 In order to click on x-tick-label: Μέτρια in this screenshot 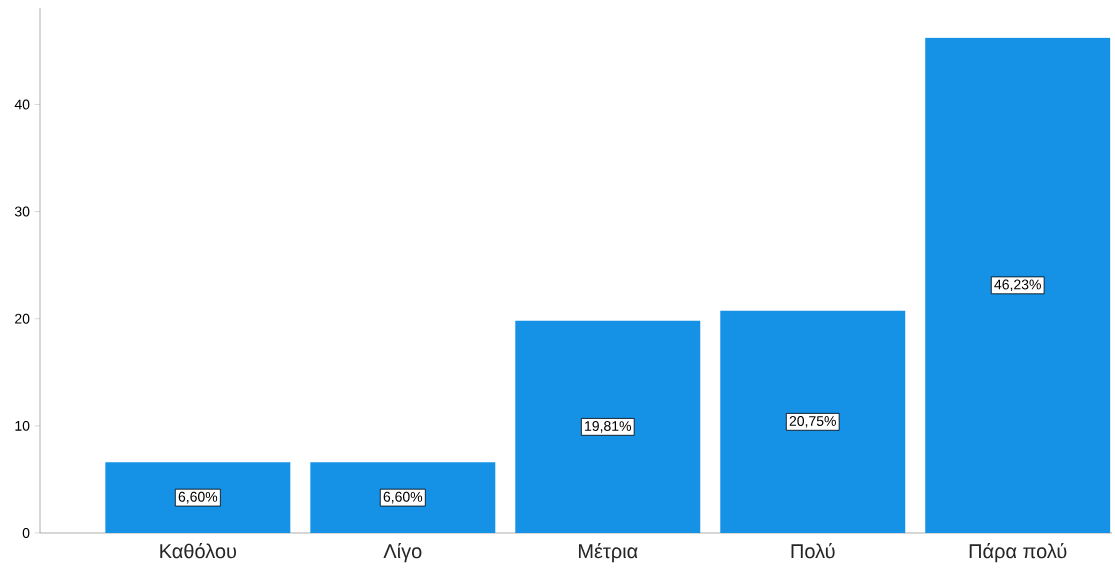, I will do `click(608, 553)`.